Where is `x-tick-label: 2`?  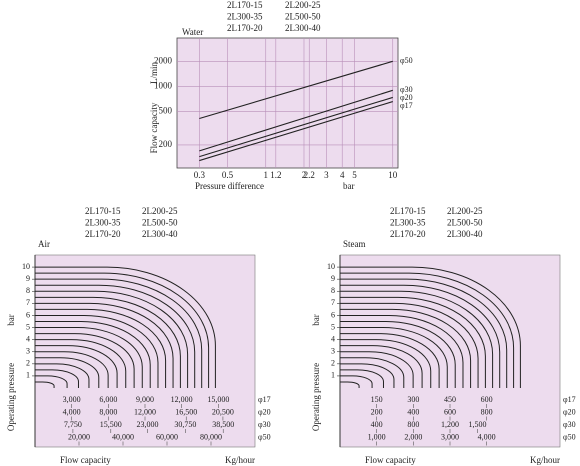 x-tick-label: 2 is located at coordinates (304, 175).